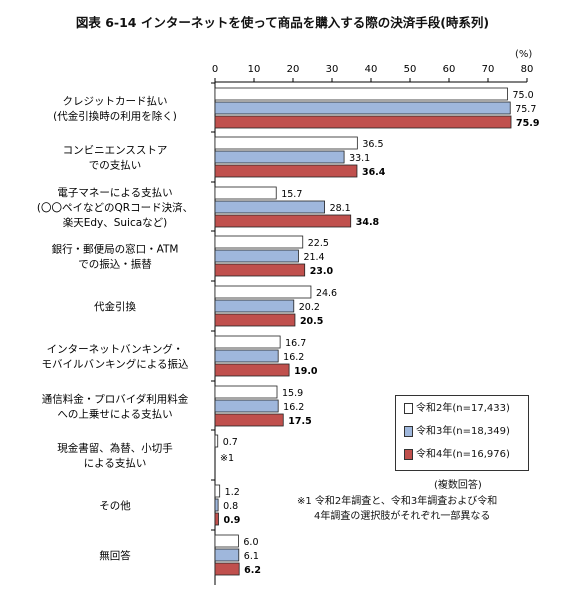 This screenshot has width=565, height=593. Describe the element at coordinates (402, 516) in the screenshot. I see `footnote-line: 4年調査の選択肢がそれぞれ一部異なる` at that location.